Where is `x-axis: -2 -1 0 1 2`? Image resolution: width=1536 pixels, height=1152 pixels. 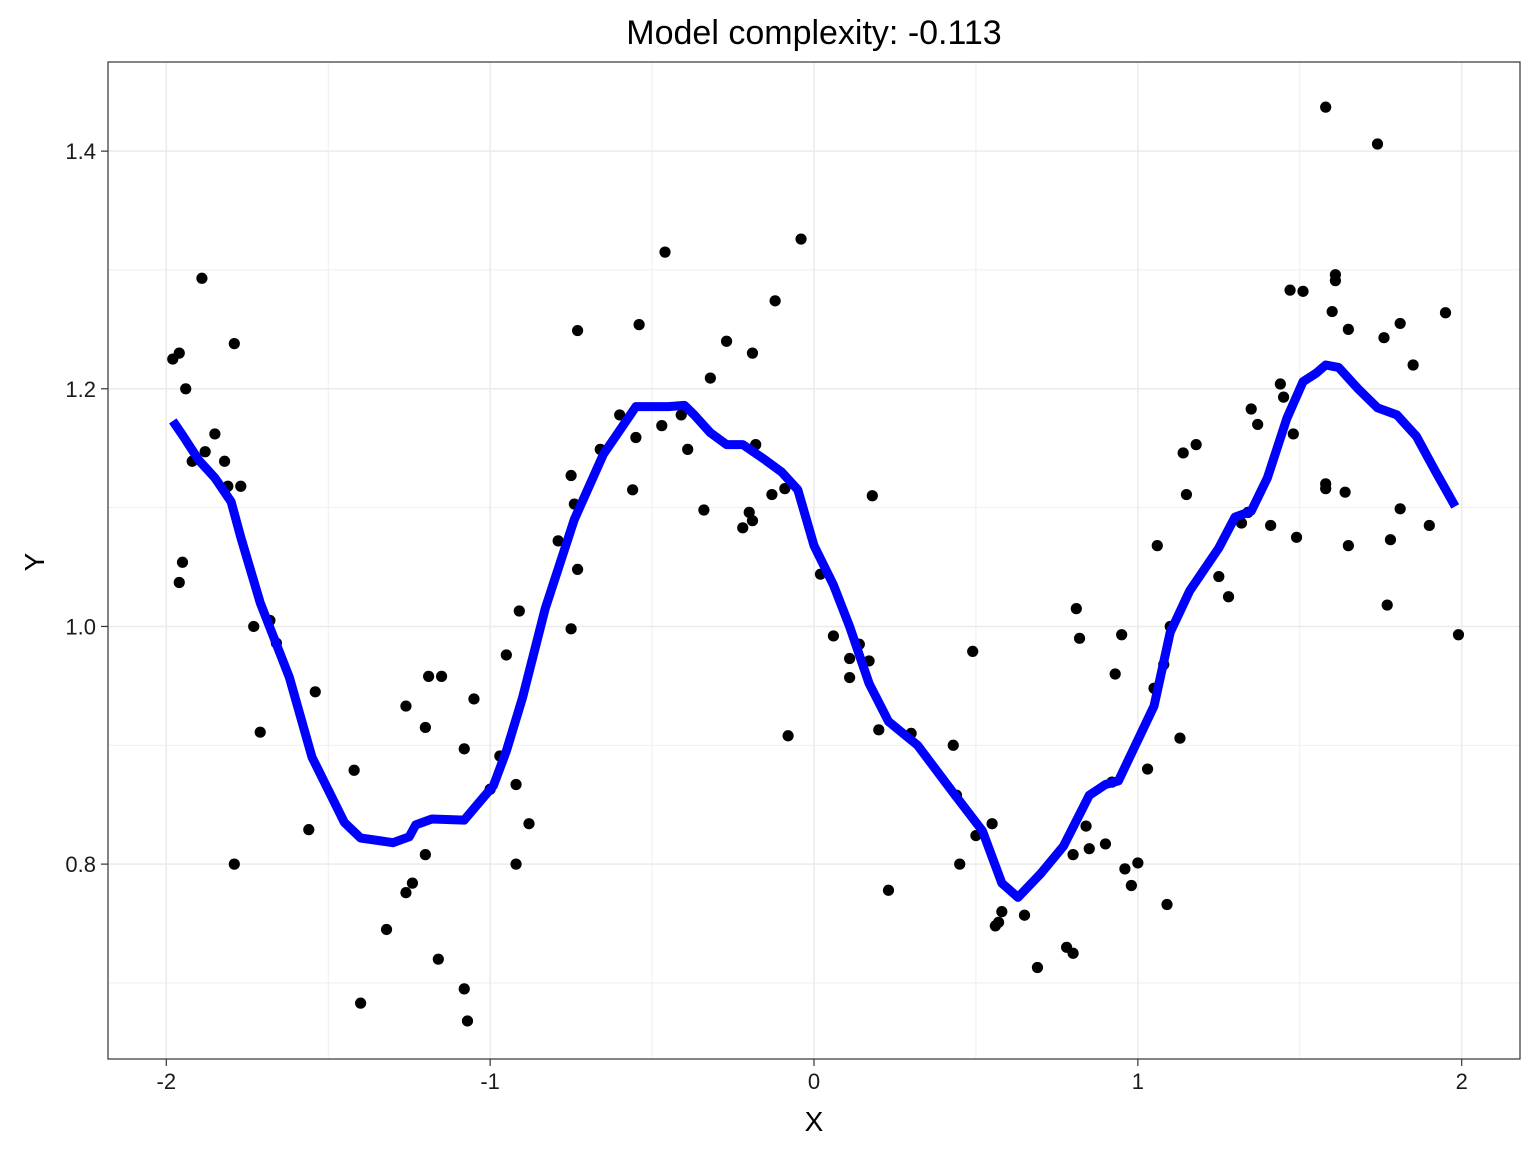 x-axis: -2 -1 0 1 2 is located at coordinates (812, 1076).